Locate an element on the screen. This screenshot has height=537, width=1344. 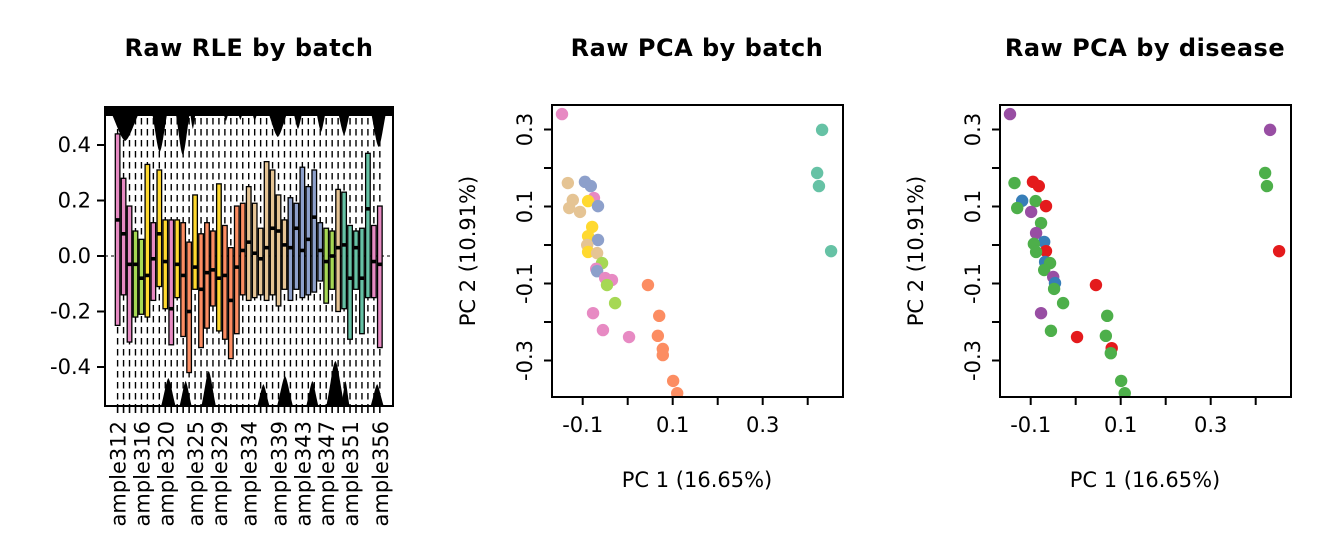
svg-text: 0.2 is located at coordinates (74, 201).